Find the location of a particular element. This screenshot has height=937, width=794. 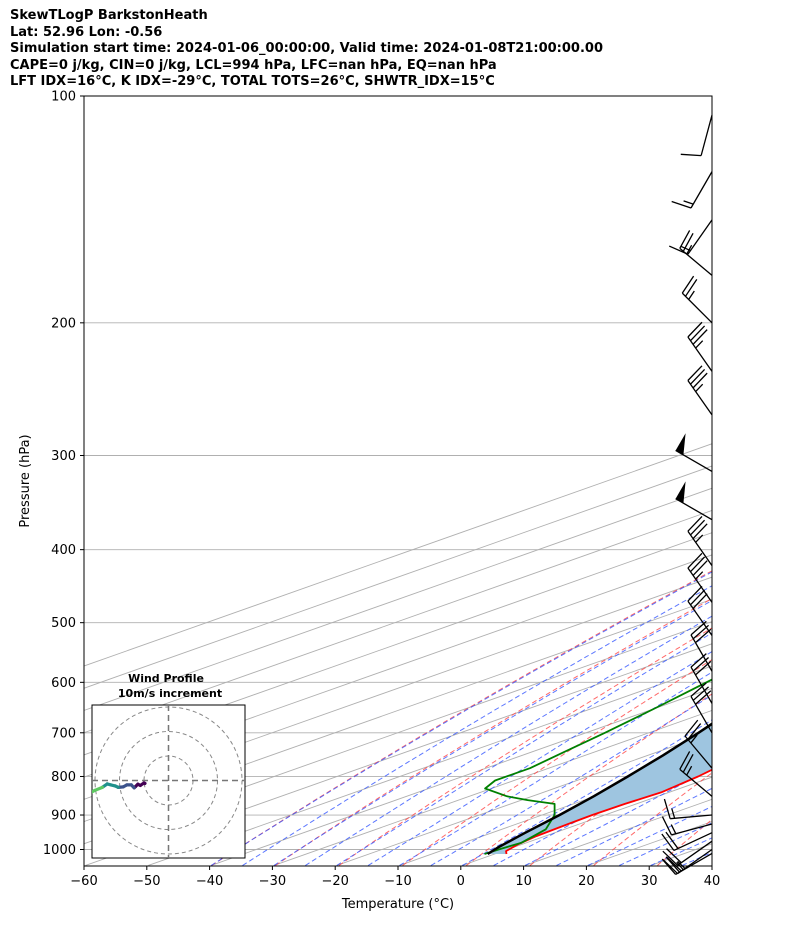

y-tick-label: 100 is located at coordinates (63, 97).